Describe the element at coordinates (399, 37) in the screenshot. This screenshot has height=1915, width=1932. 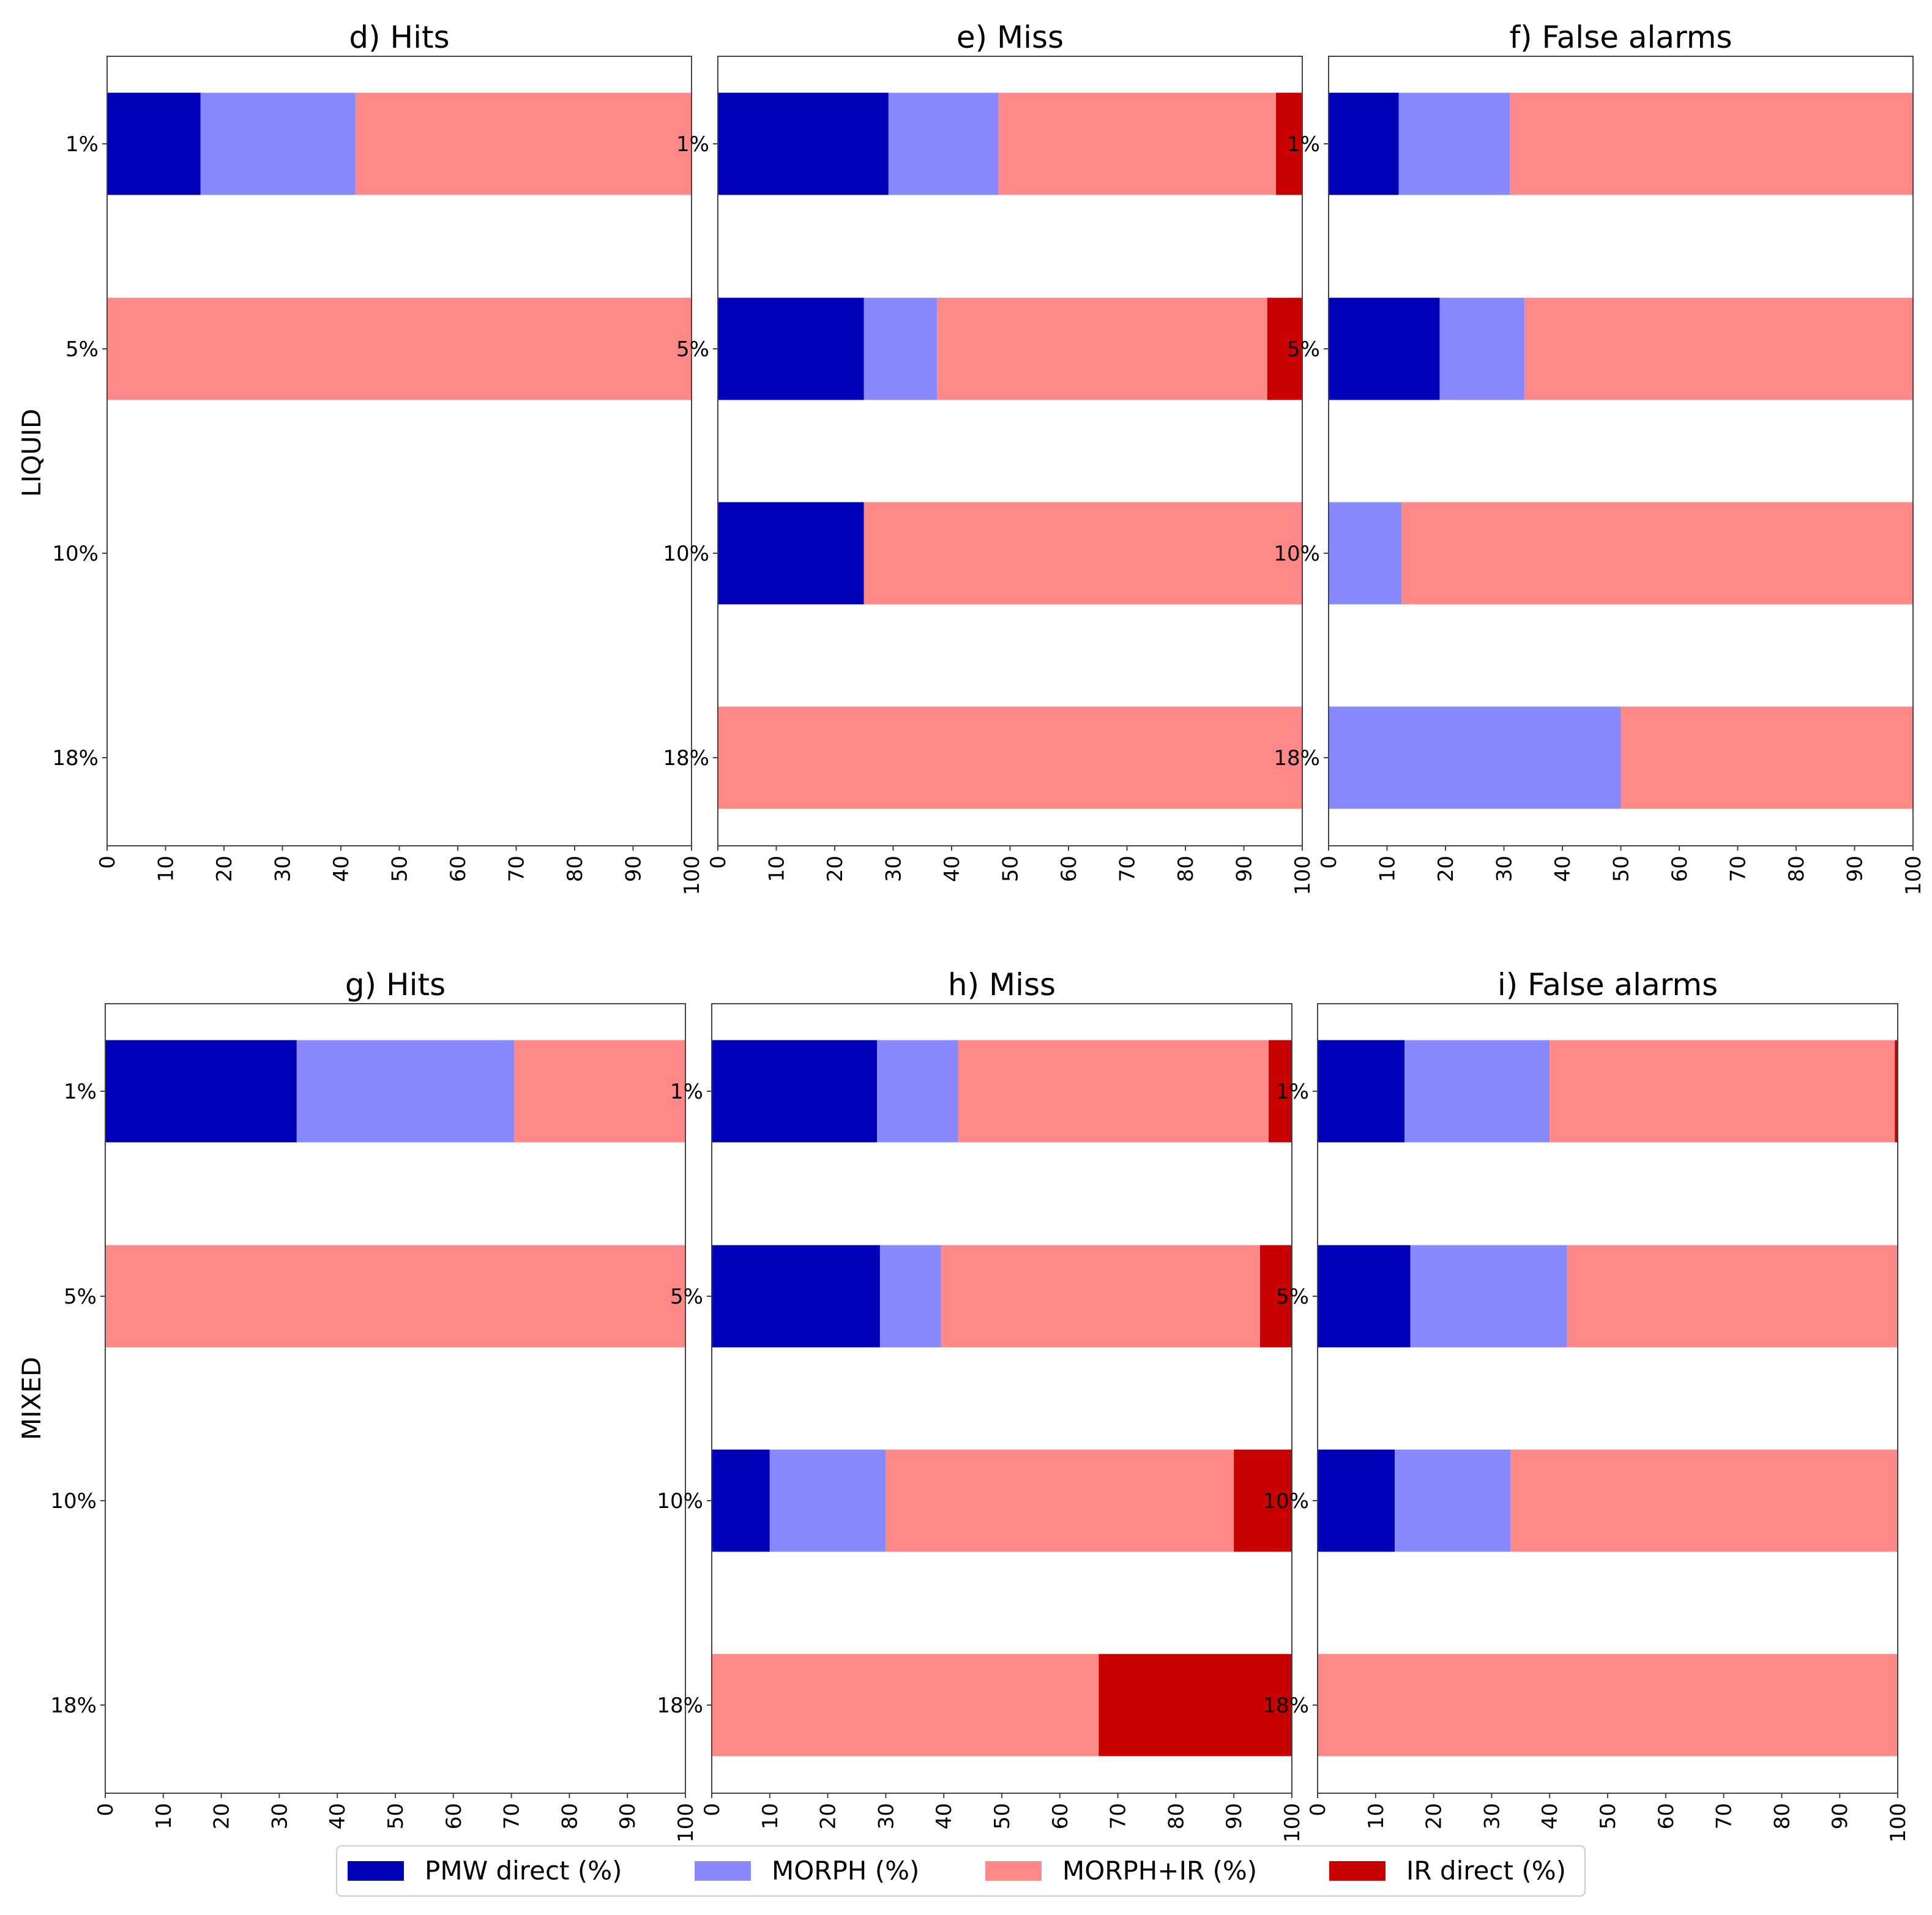
I see `panel-title: d) Hits` at that location.